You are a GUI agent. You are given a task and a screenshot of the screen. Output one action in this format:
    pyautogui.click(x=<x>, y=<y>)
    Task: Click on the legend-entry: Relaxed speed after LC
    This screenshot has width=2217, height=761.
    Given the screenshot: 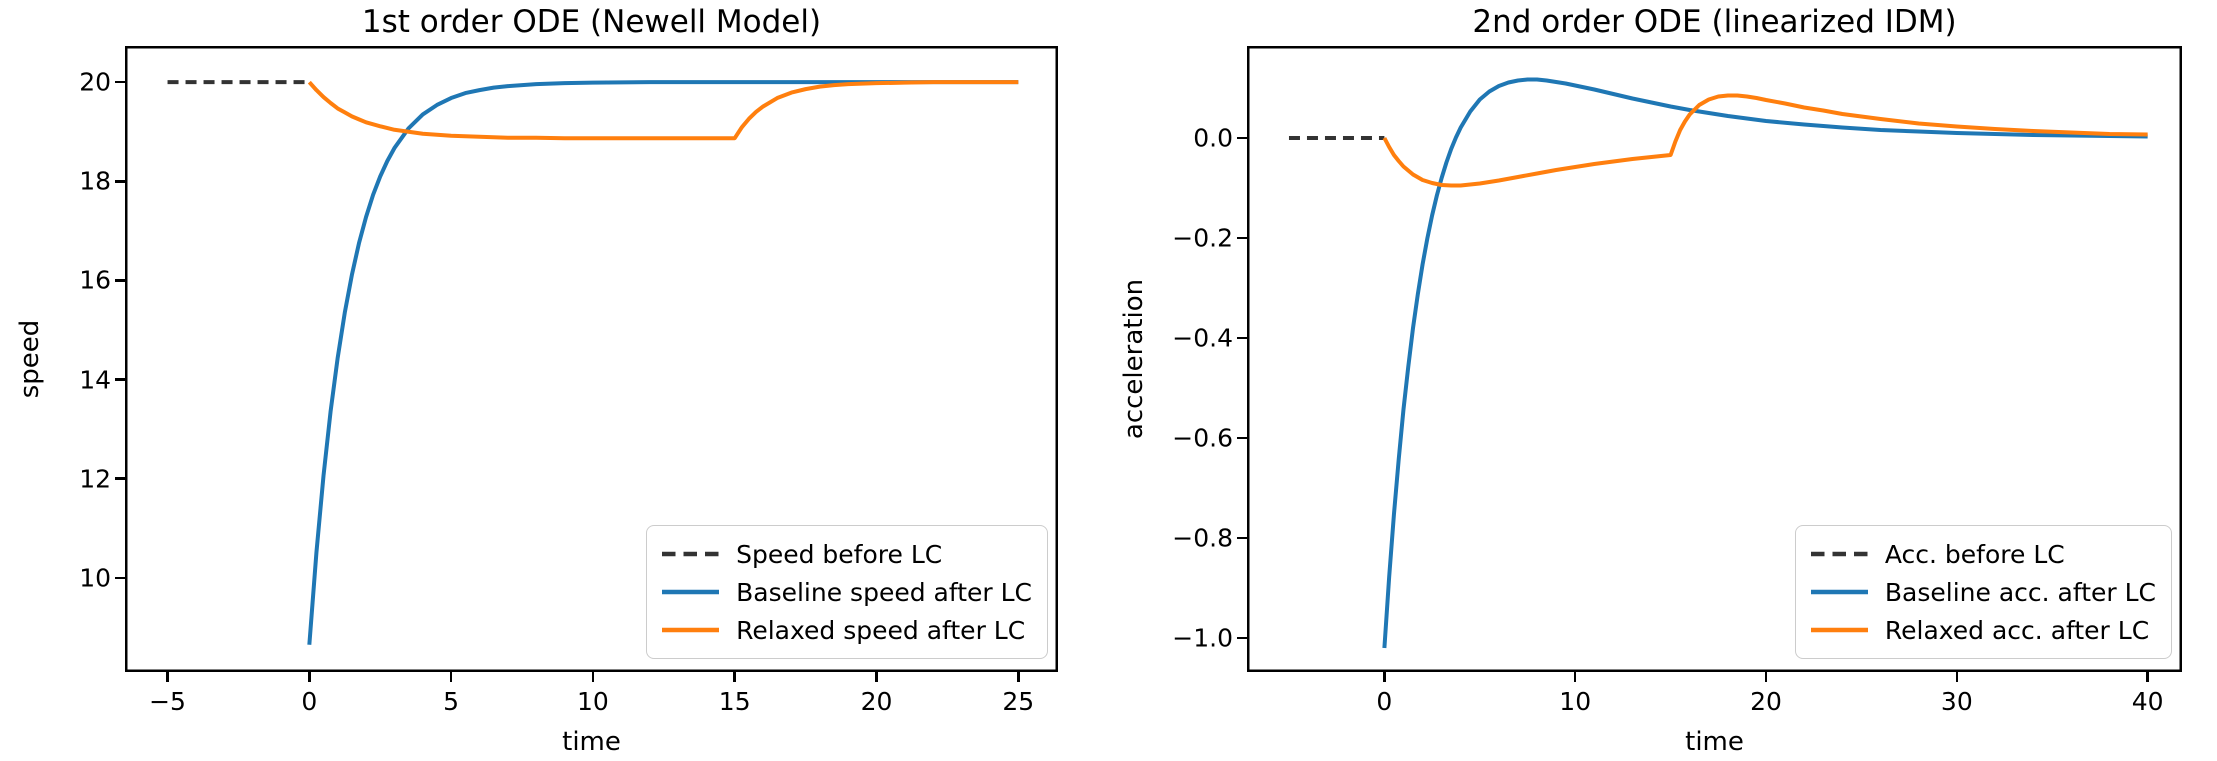 What is the action you would take?
    pyautogui.click(x=847, y=630)
    